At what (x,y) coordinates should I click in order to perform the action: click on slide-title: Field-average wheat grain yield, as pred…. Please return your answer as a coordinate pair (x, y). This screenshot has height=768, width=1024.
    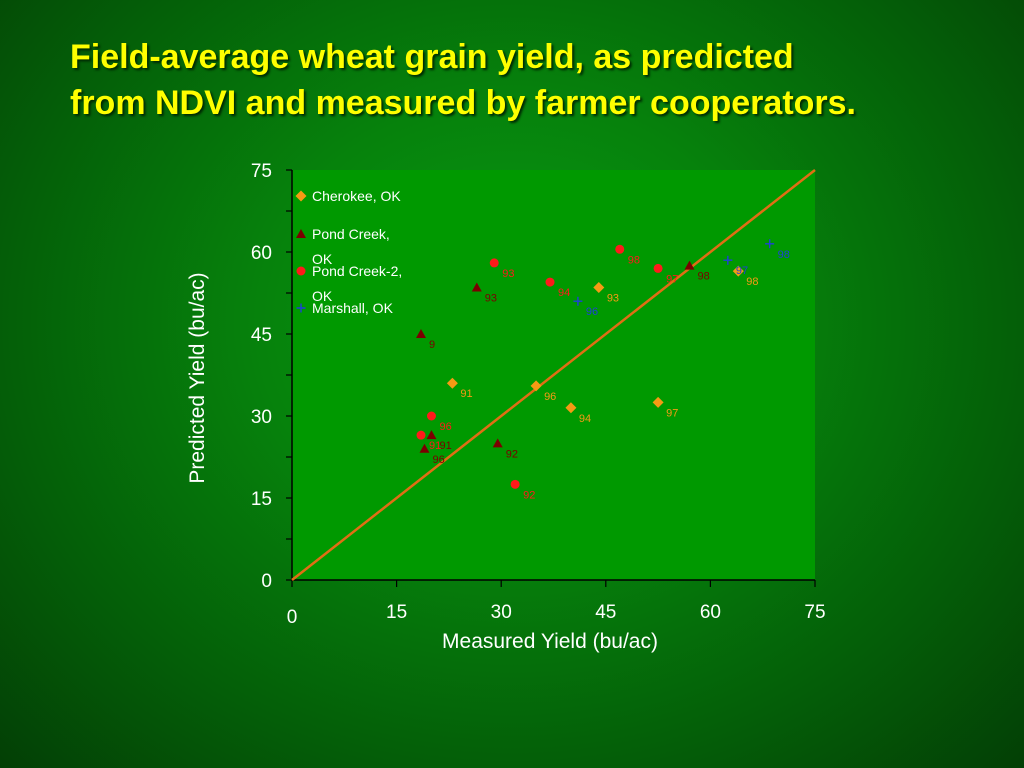
    Looking at the image, I should click on (540, 80).